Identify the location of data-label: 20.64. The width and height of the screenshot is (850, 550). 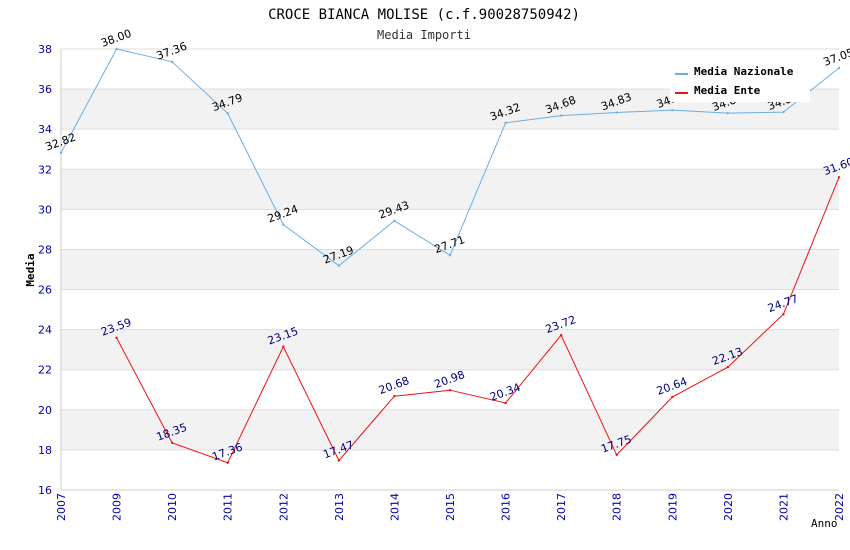
(672, 386).